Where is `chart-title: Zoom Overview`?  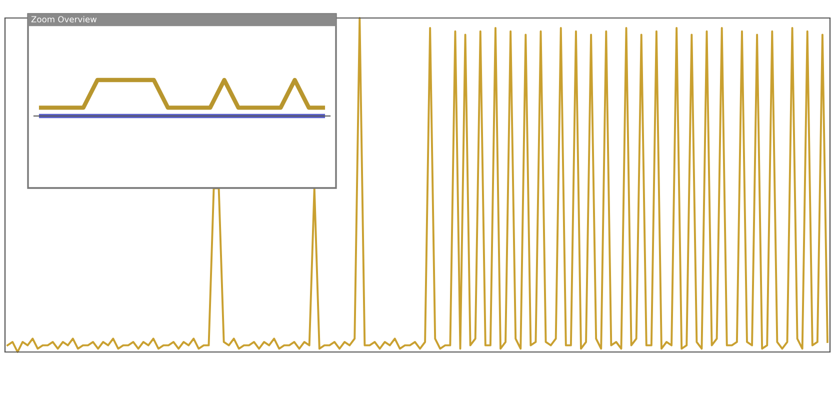 chart-title: Zoom Overview is located at coordinates (64, 19).